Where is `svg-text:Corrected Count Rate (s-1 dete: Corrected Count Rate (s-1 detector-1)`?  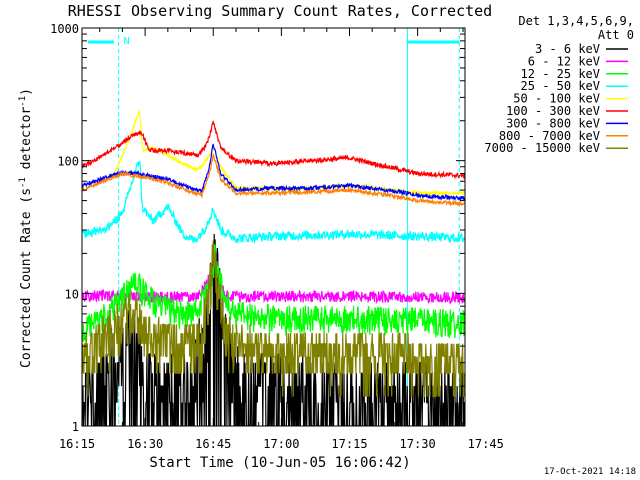
svg-text:Corrected Count Rate (s-1 dete: Corrected Count Rate (s-1 detector-1) is located at coordinates (26, 228).